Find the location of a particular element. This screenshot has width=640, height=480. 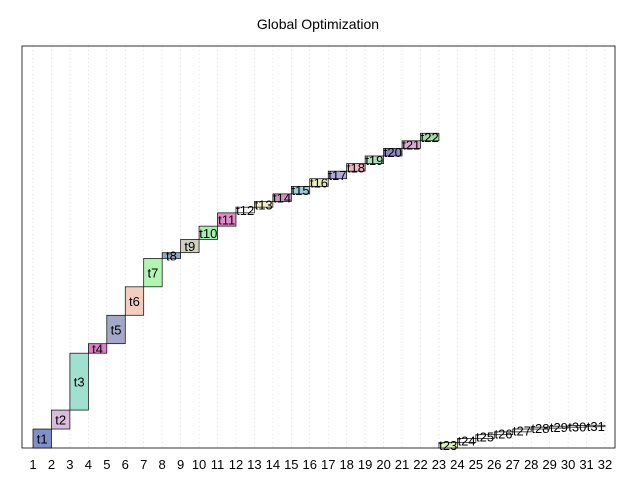

x-tick-label: 3 is located at coordinates (69, 464).